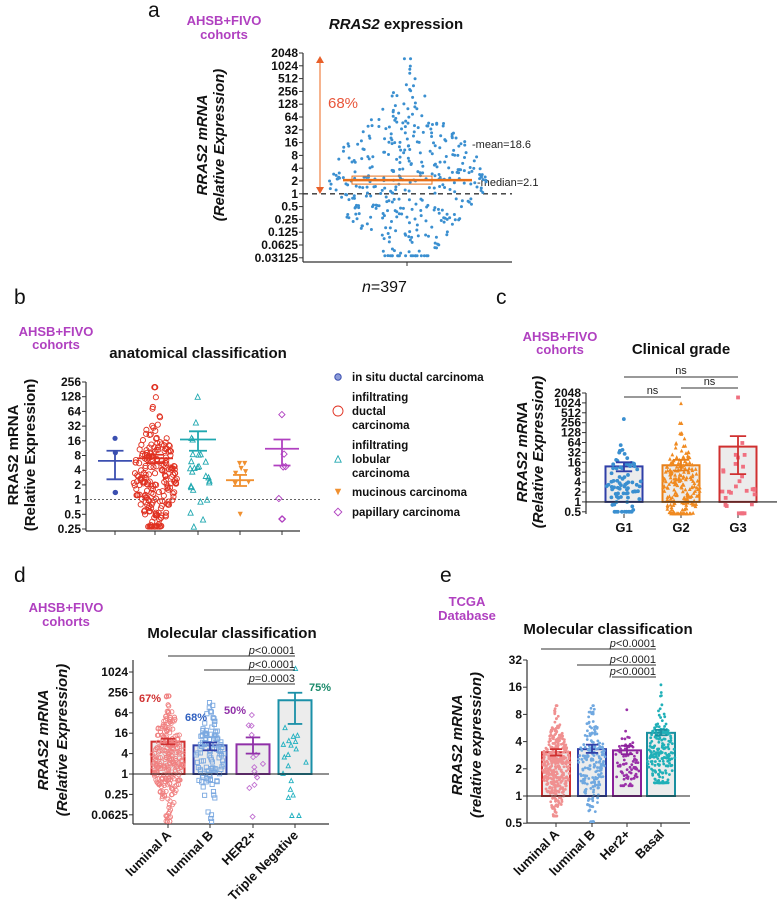 The image size is (778, 920). Describe the element at coordinates (384, 287) in the screenshot. I see `n-label: n=397` at that location.